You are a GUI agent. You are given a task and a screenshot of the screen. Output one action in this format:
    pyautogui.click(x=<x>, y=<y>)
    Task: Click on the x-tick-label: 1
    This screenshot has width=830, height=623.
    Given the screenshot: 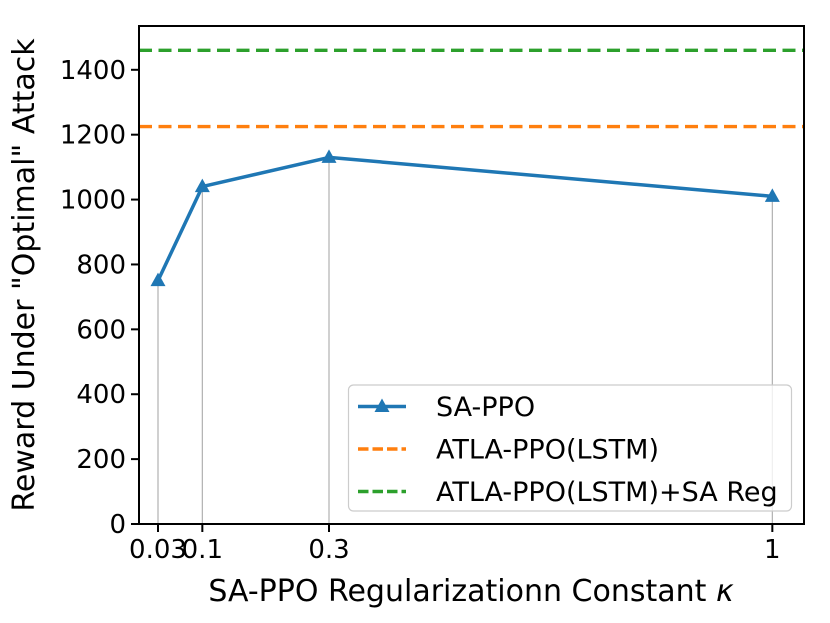 What is the action you would take?
    pyautogui.click(x=772, y=550)
    